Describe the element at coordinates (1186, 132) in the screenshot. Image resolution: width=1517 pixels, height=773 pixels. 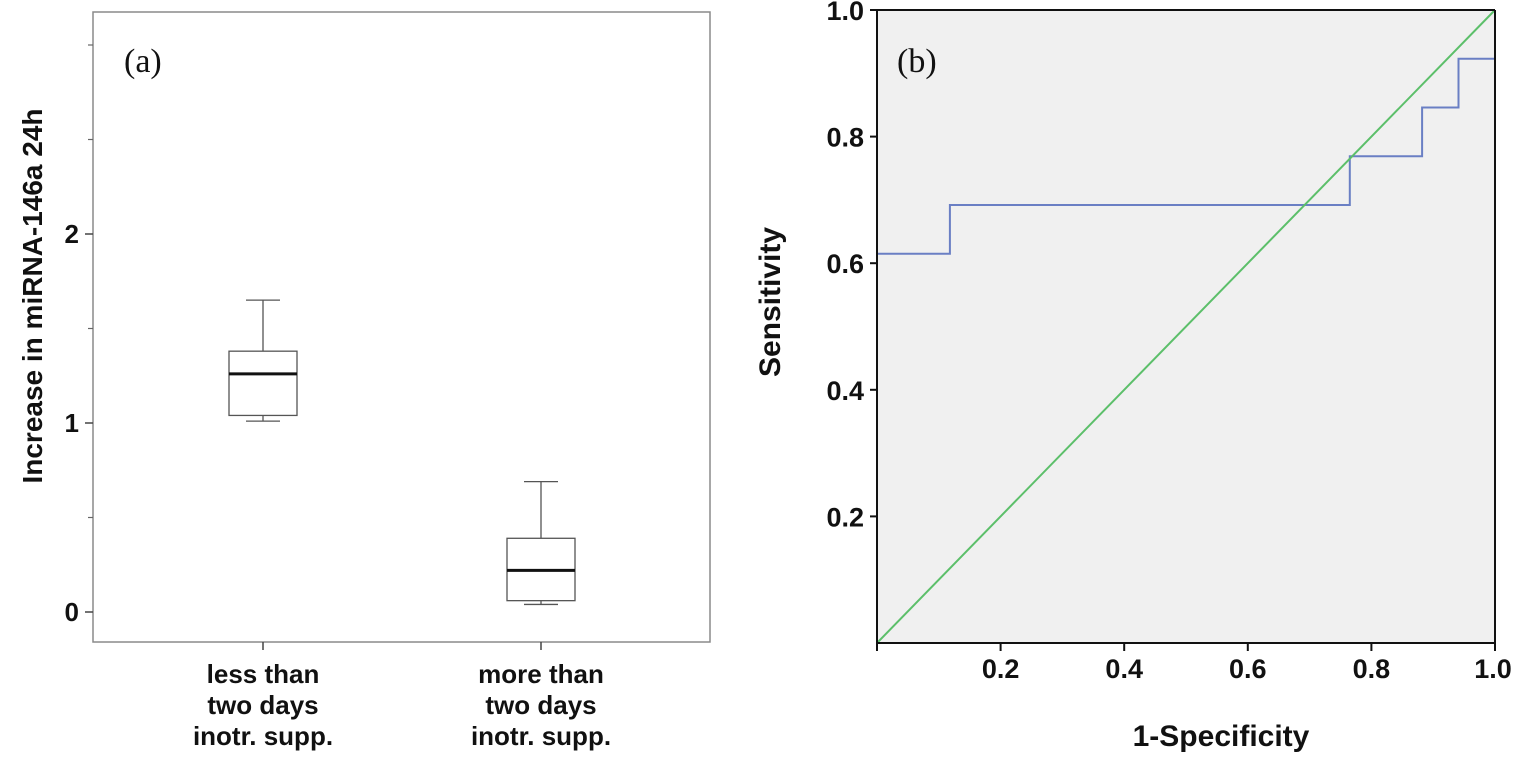
I see `roc-curve-line` at that location.